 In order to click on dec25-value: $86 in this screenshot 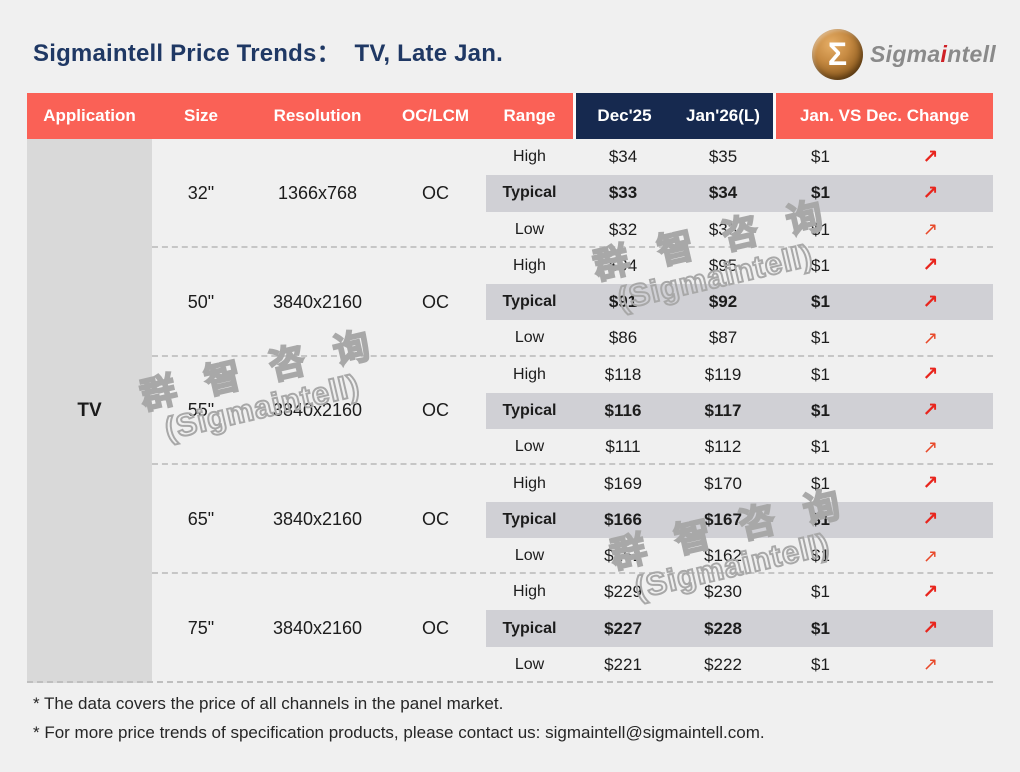, I will do `click(623, 338)`.